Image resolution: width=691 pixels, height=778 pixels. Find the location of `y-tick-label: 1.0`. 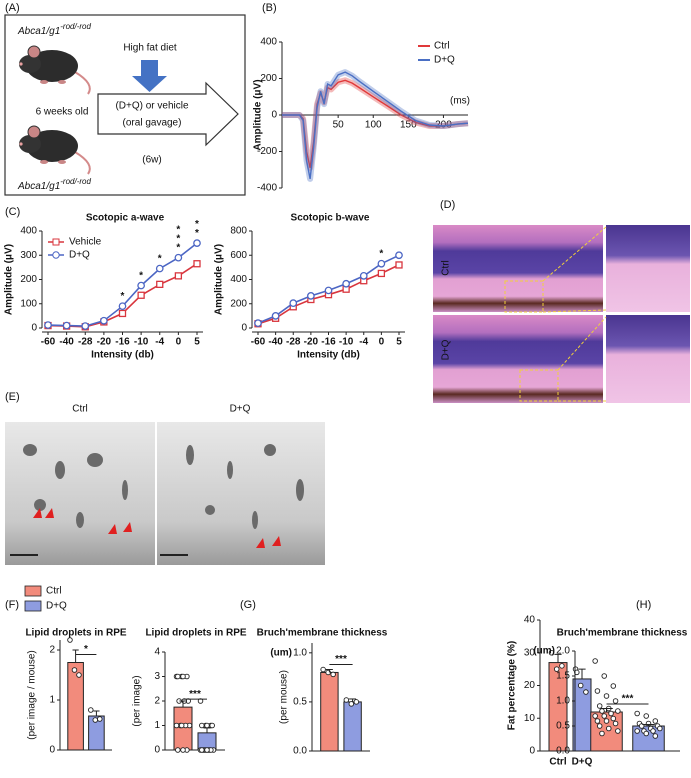

y-tick-label: 1.0 is located at coordinates (563, 701).